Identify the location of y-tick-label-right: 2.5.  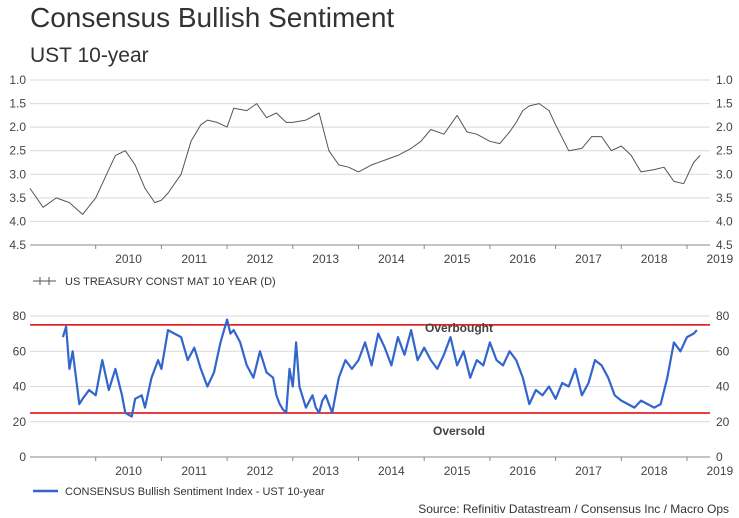
(724, 151).